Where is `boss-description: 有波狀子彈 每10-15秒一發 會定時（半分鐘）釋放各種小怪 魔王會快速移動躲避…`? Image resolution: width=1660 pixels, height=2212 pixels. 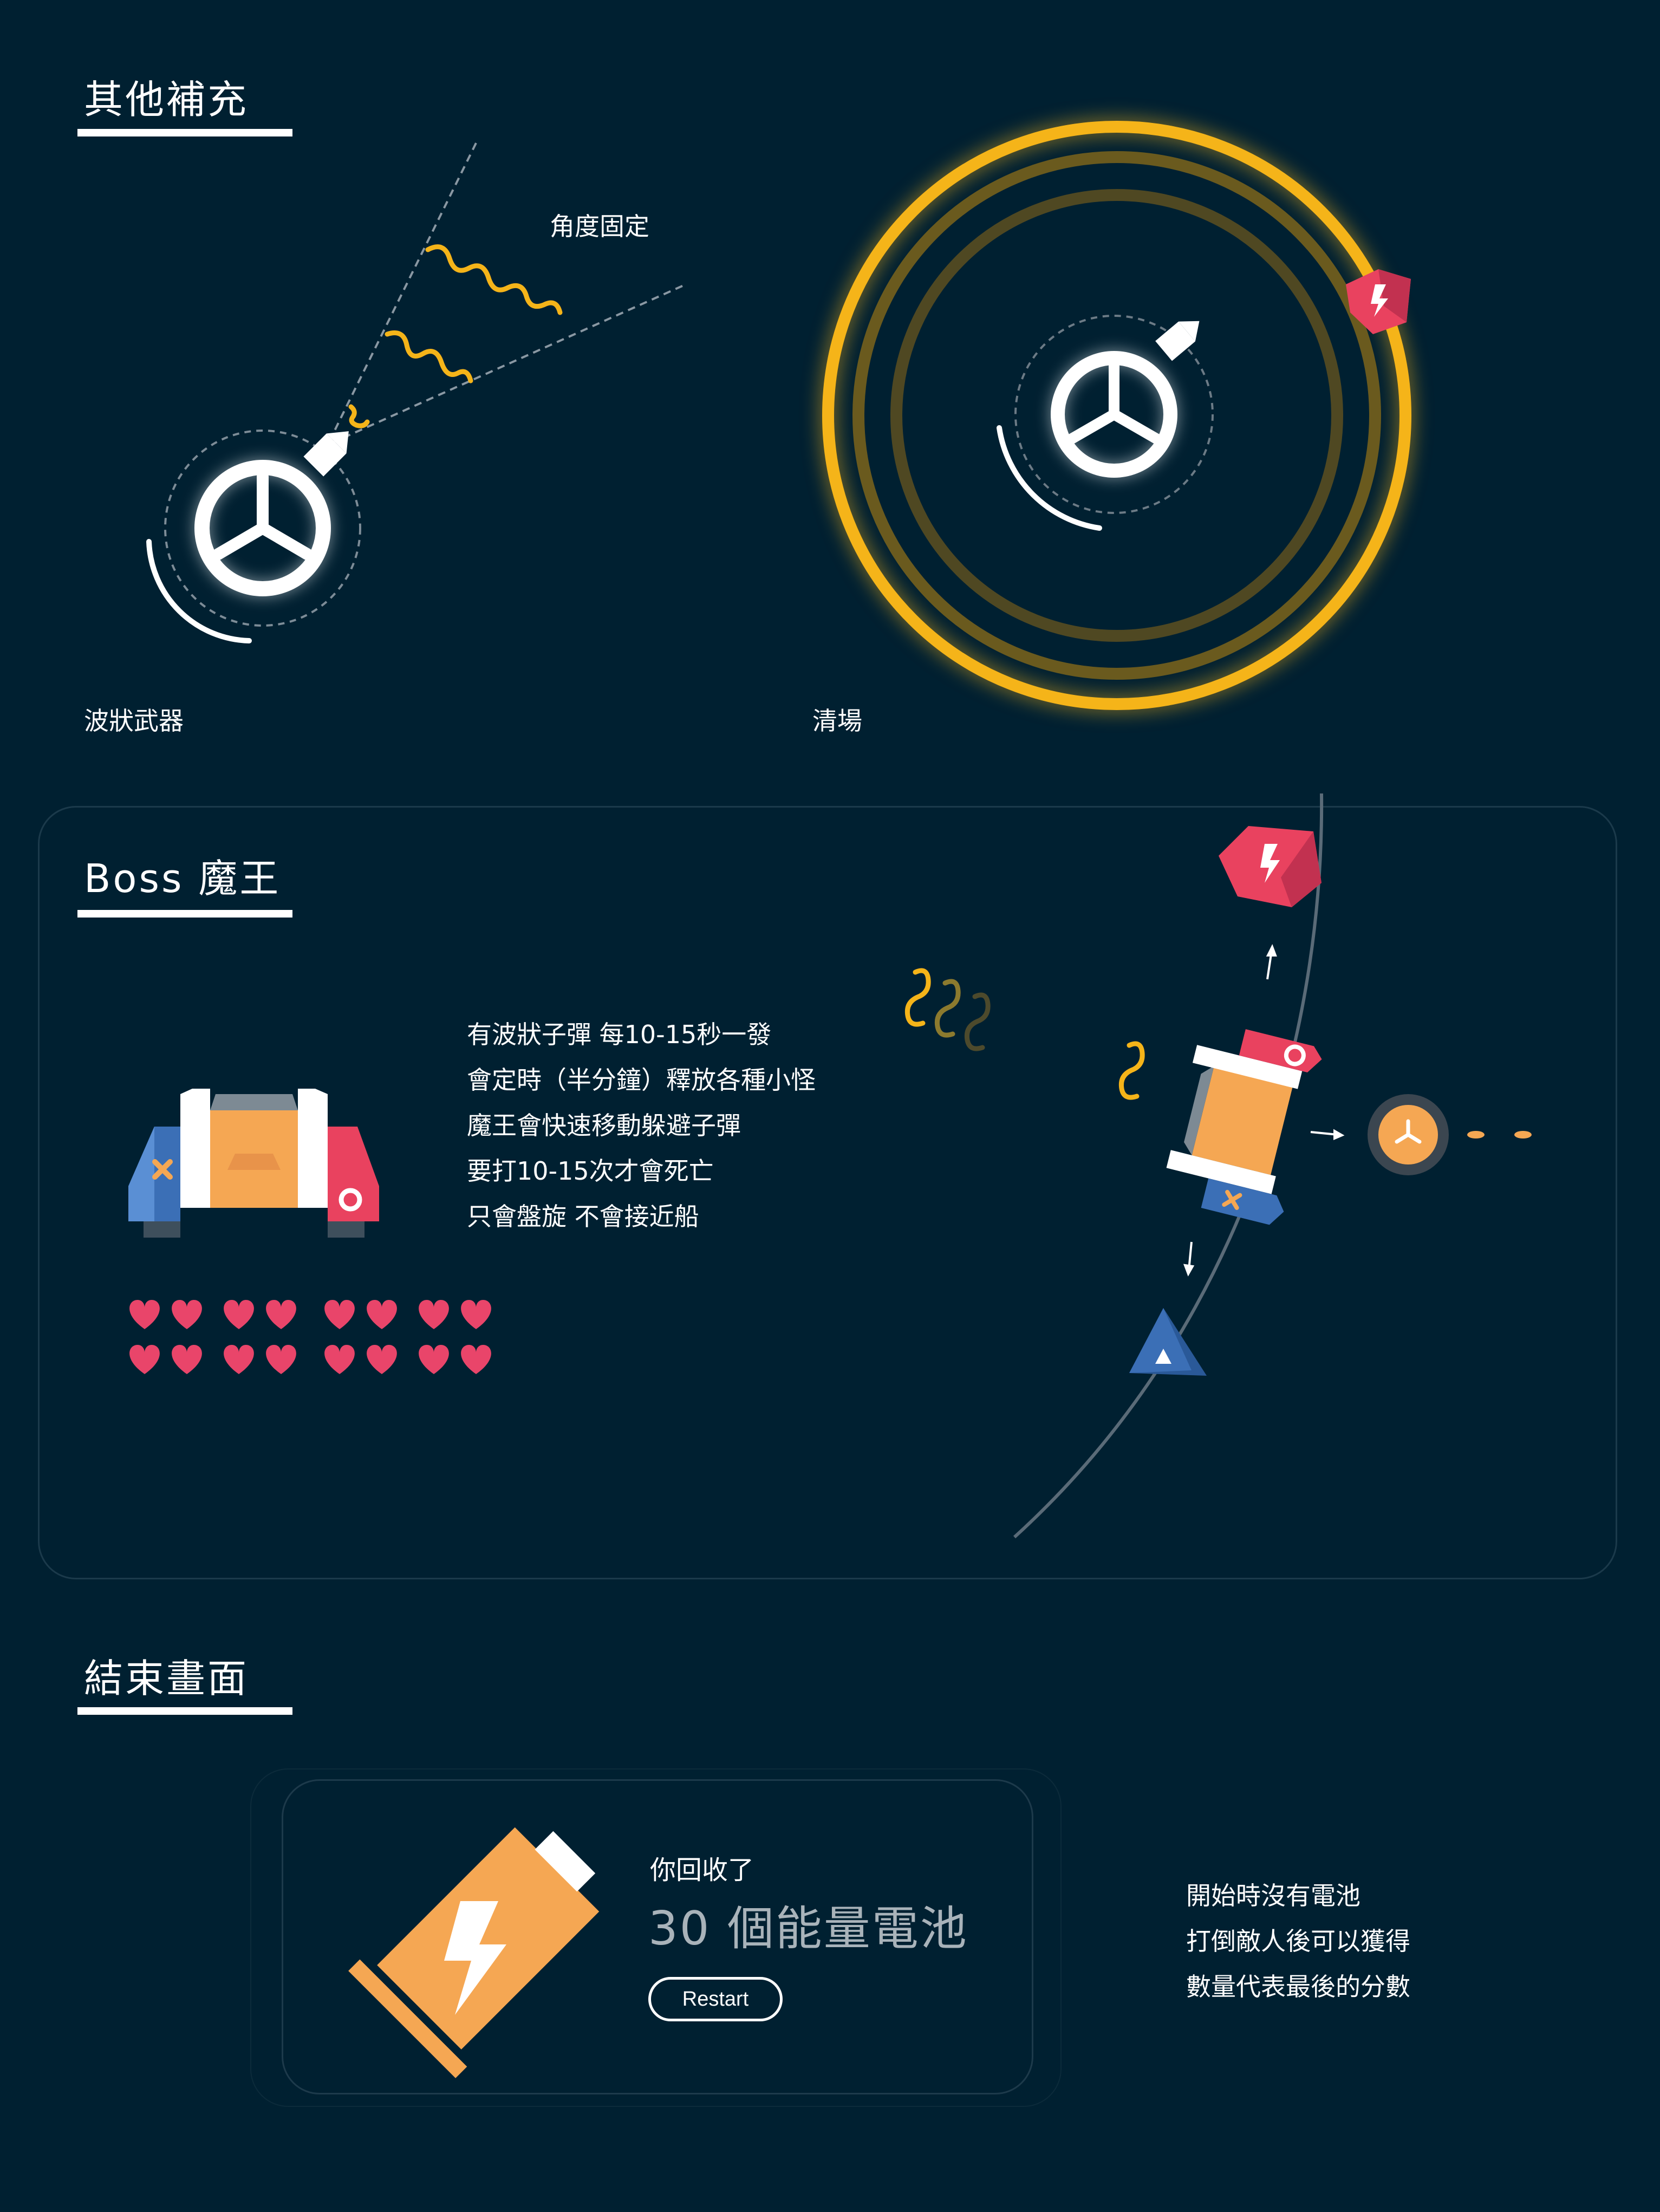
boss-description: 有波狀子彈 每10-15秒一發 會定時（半分鐘）釋放各種小怪 魔王會快速移動躲避… is located at coordinates (642, 1125).